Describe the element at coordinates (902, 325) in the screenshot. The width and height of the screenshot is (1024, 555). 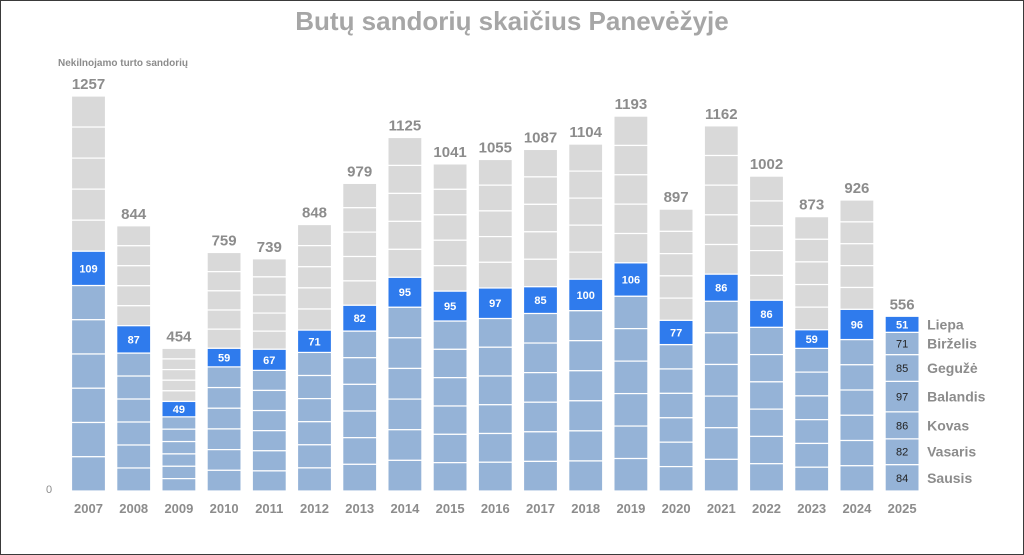
I see `current-month-value-label: 51` at that location.